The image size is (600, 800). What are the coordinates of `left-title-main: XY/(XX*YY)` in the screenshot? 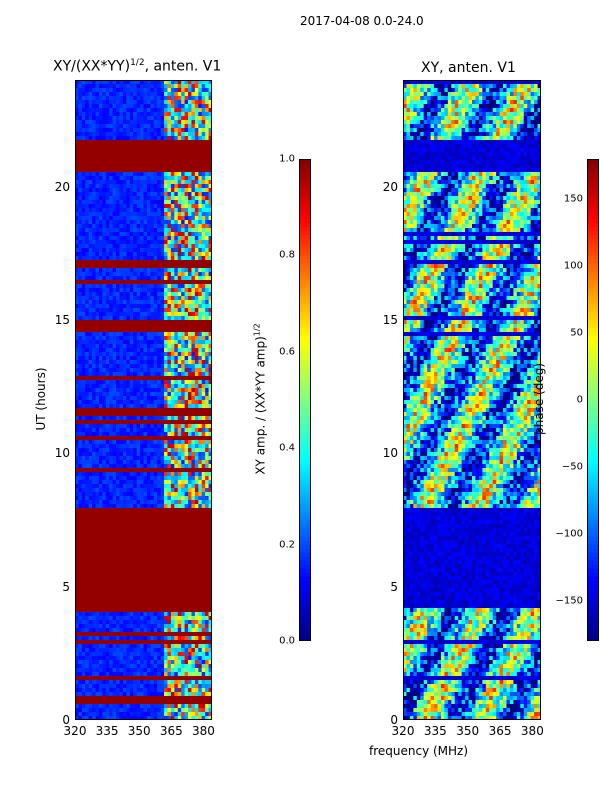 It's located at (92, 66).